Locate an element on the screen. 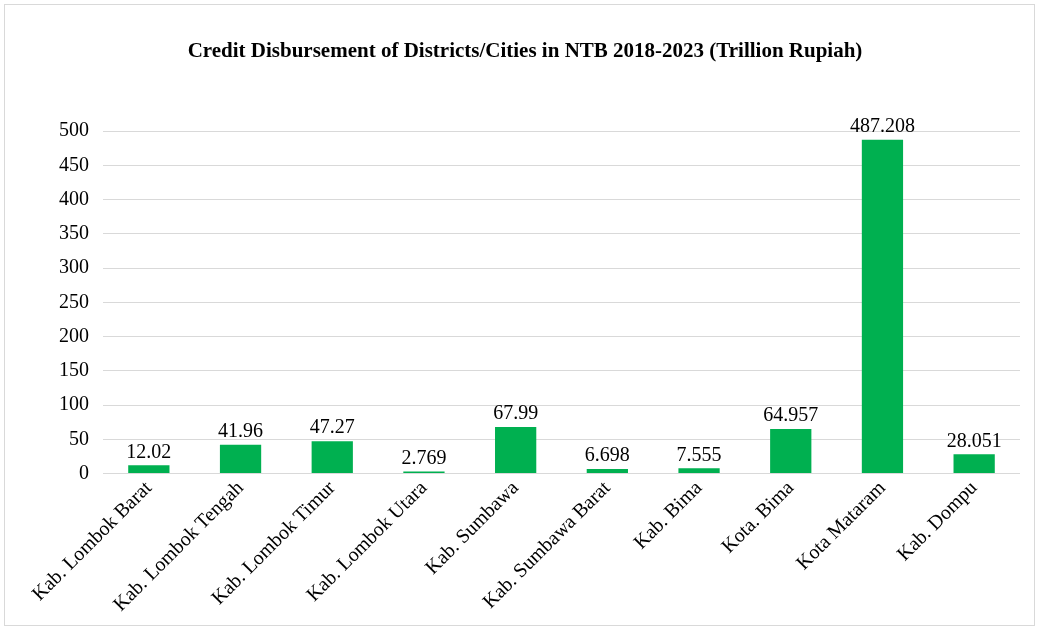 Image resolution: width=1041 pixels, height=632 pixels. data-label: 28.051 is located at coordinates (974, 439).